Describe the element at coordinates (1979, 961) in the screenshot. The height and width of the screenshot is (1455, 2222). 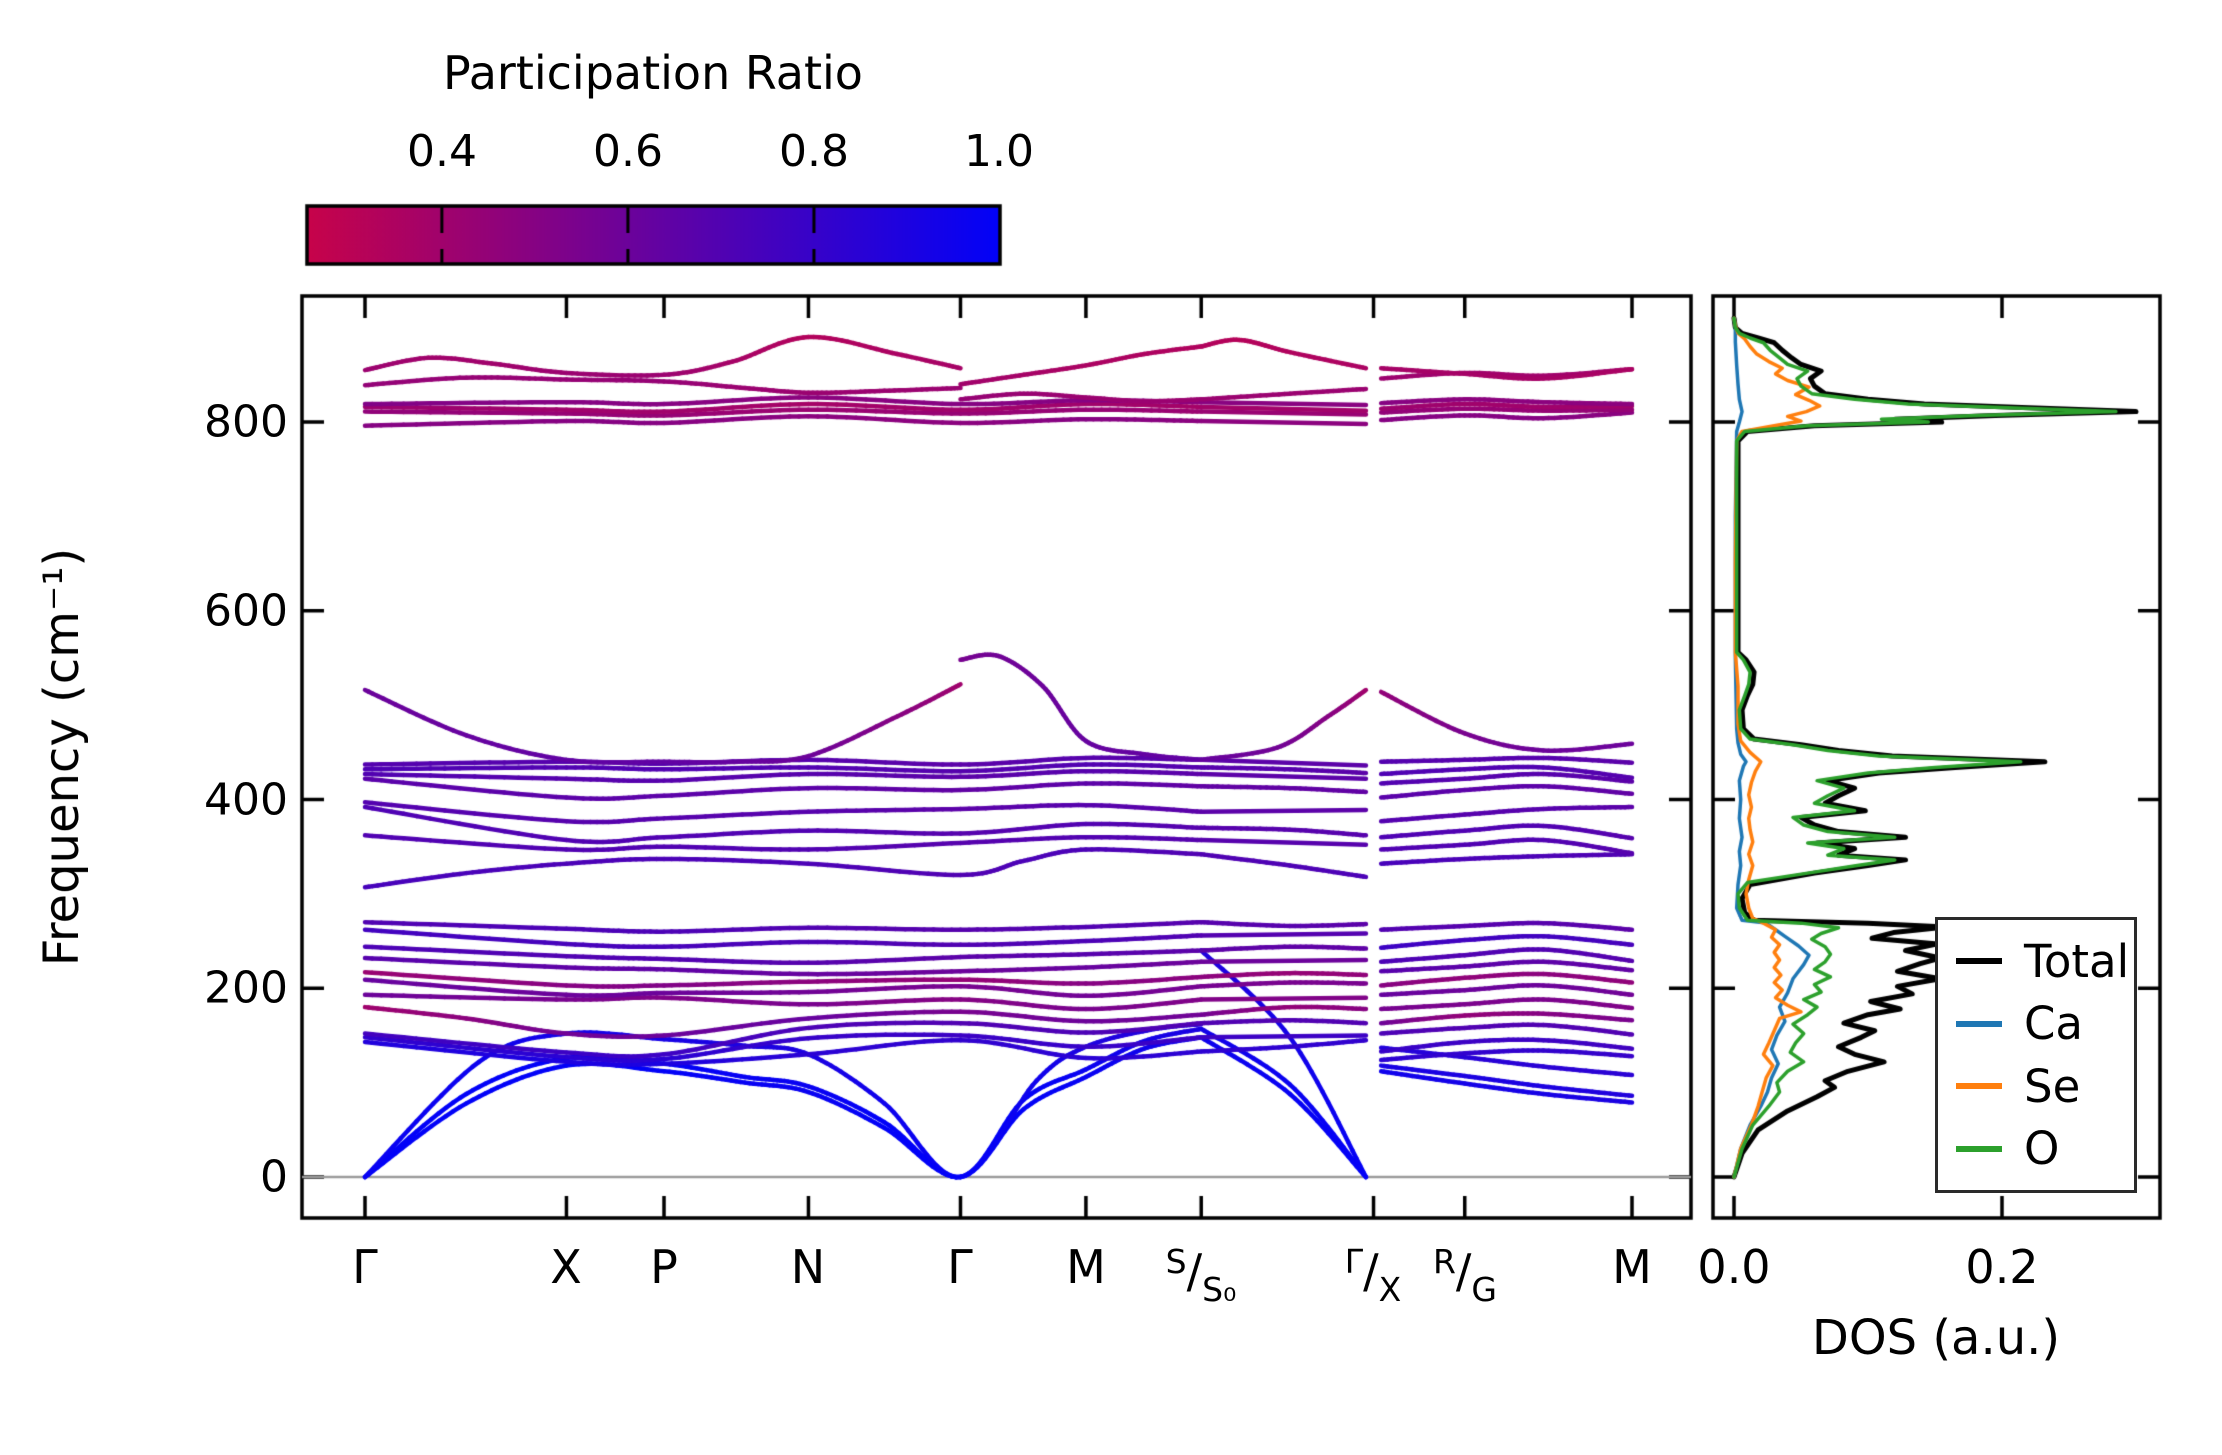
I see `legend-swatch-total` at that location.